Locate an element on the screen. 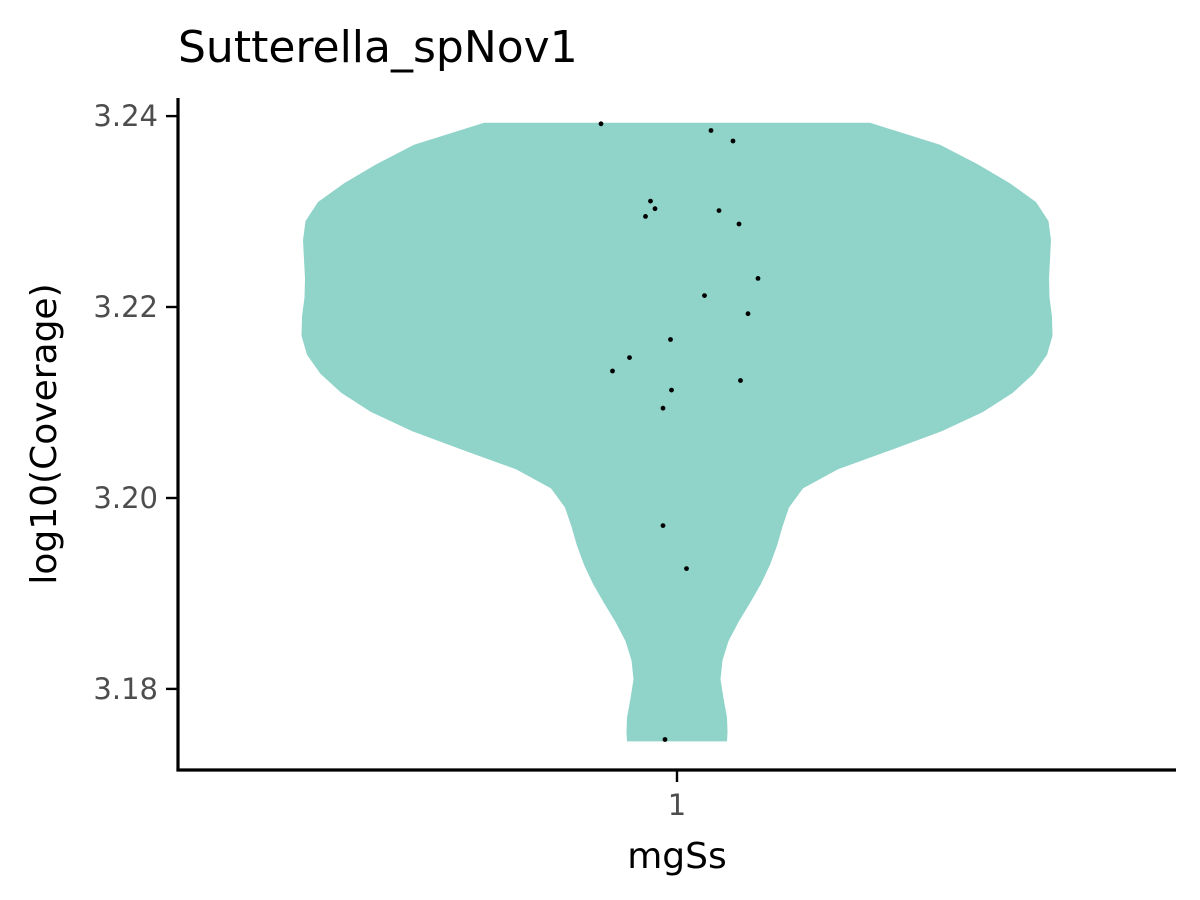 The width and height of the screenshot is (1200, 900). x-axis-title: mgSs is located at coordinates (677, 856).